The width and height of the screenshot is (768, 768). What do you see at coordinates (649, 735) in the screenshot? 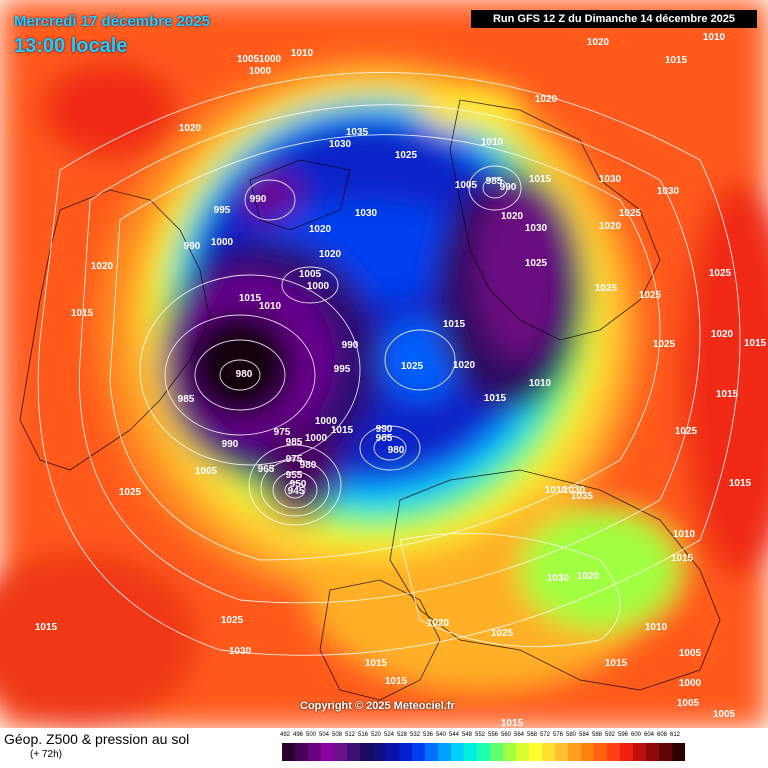
I see `legend-label: 604` at bounding box center [649, 735].